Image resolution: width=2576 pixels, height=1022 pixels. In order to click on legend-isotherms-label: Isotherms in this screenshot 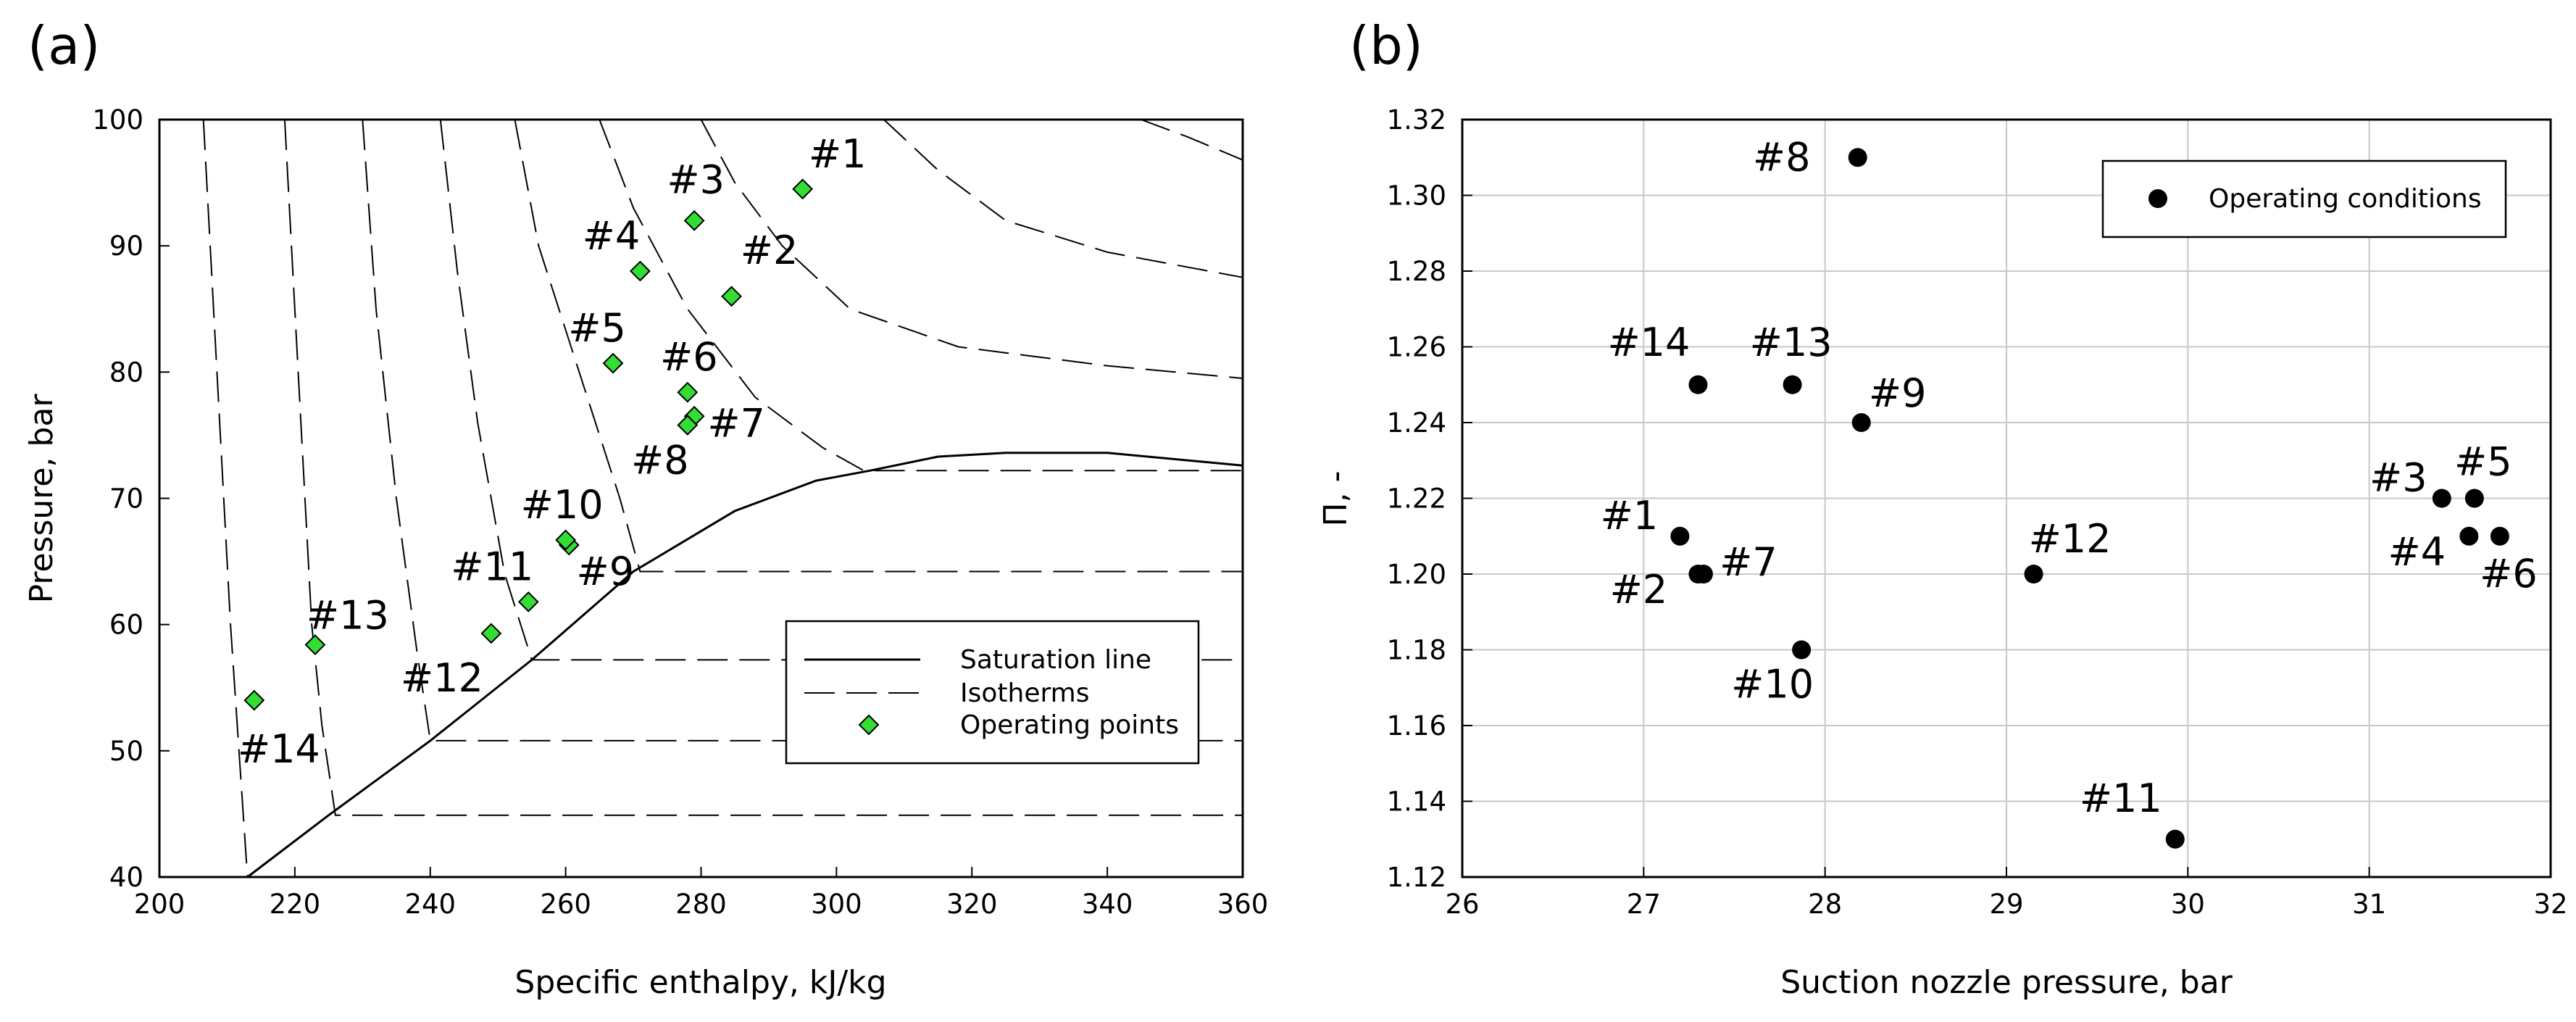, I will do `click(1024, 693)`.